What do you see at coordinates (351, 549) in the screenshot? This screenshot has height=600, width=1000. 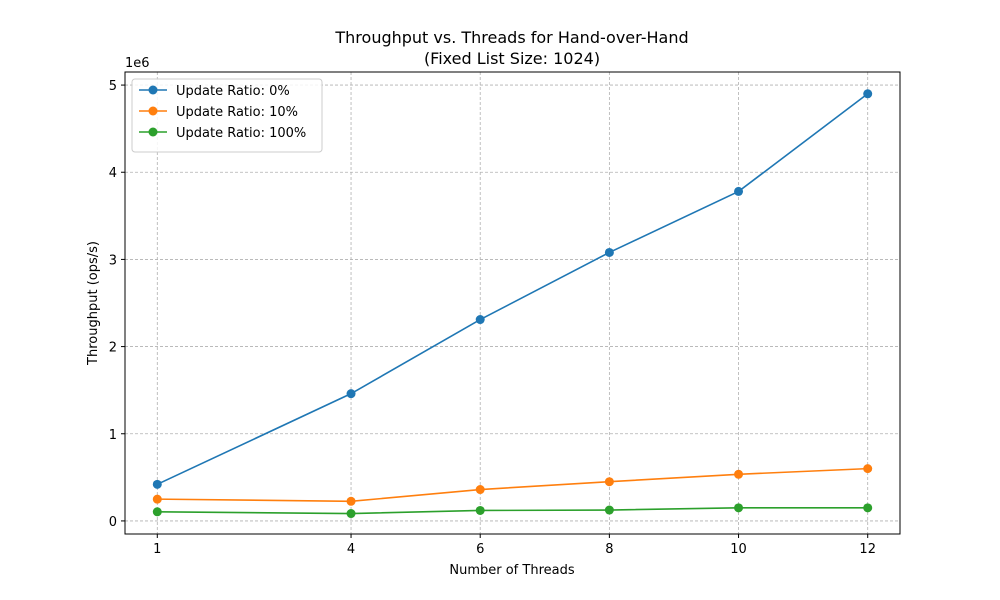 I see `x-tick-label: 4` at bounding box center [351, 549].